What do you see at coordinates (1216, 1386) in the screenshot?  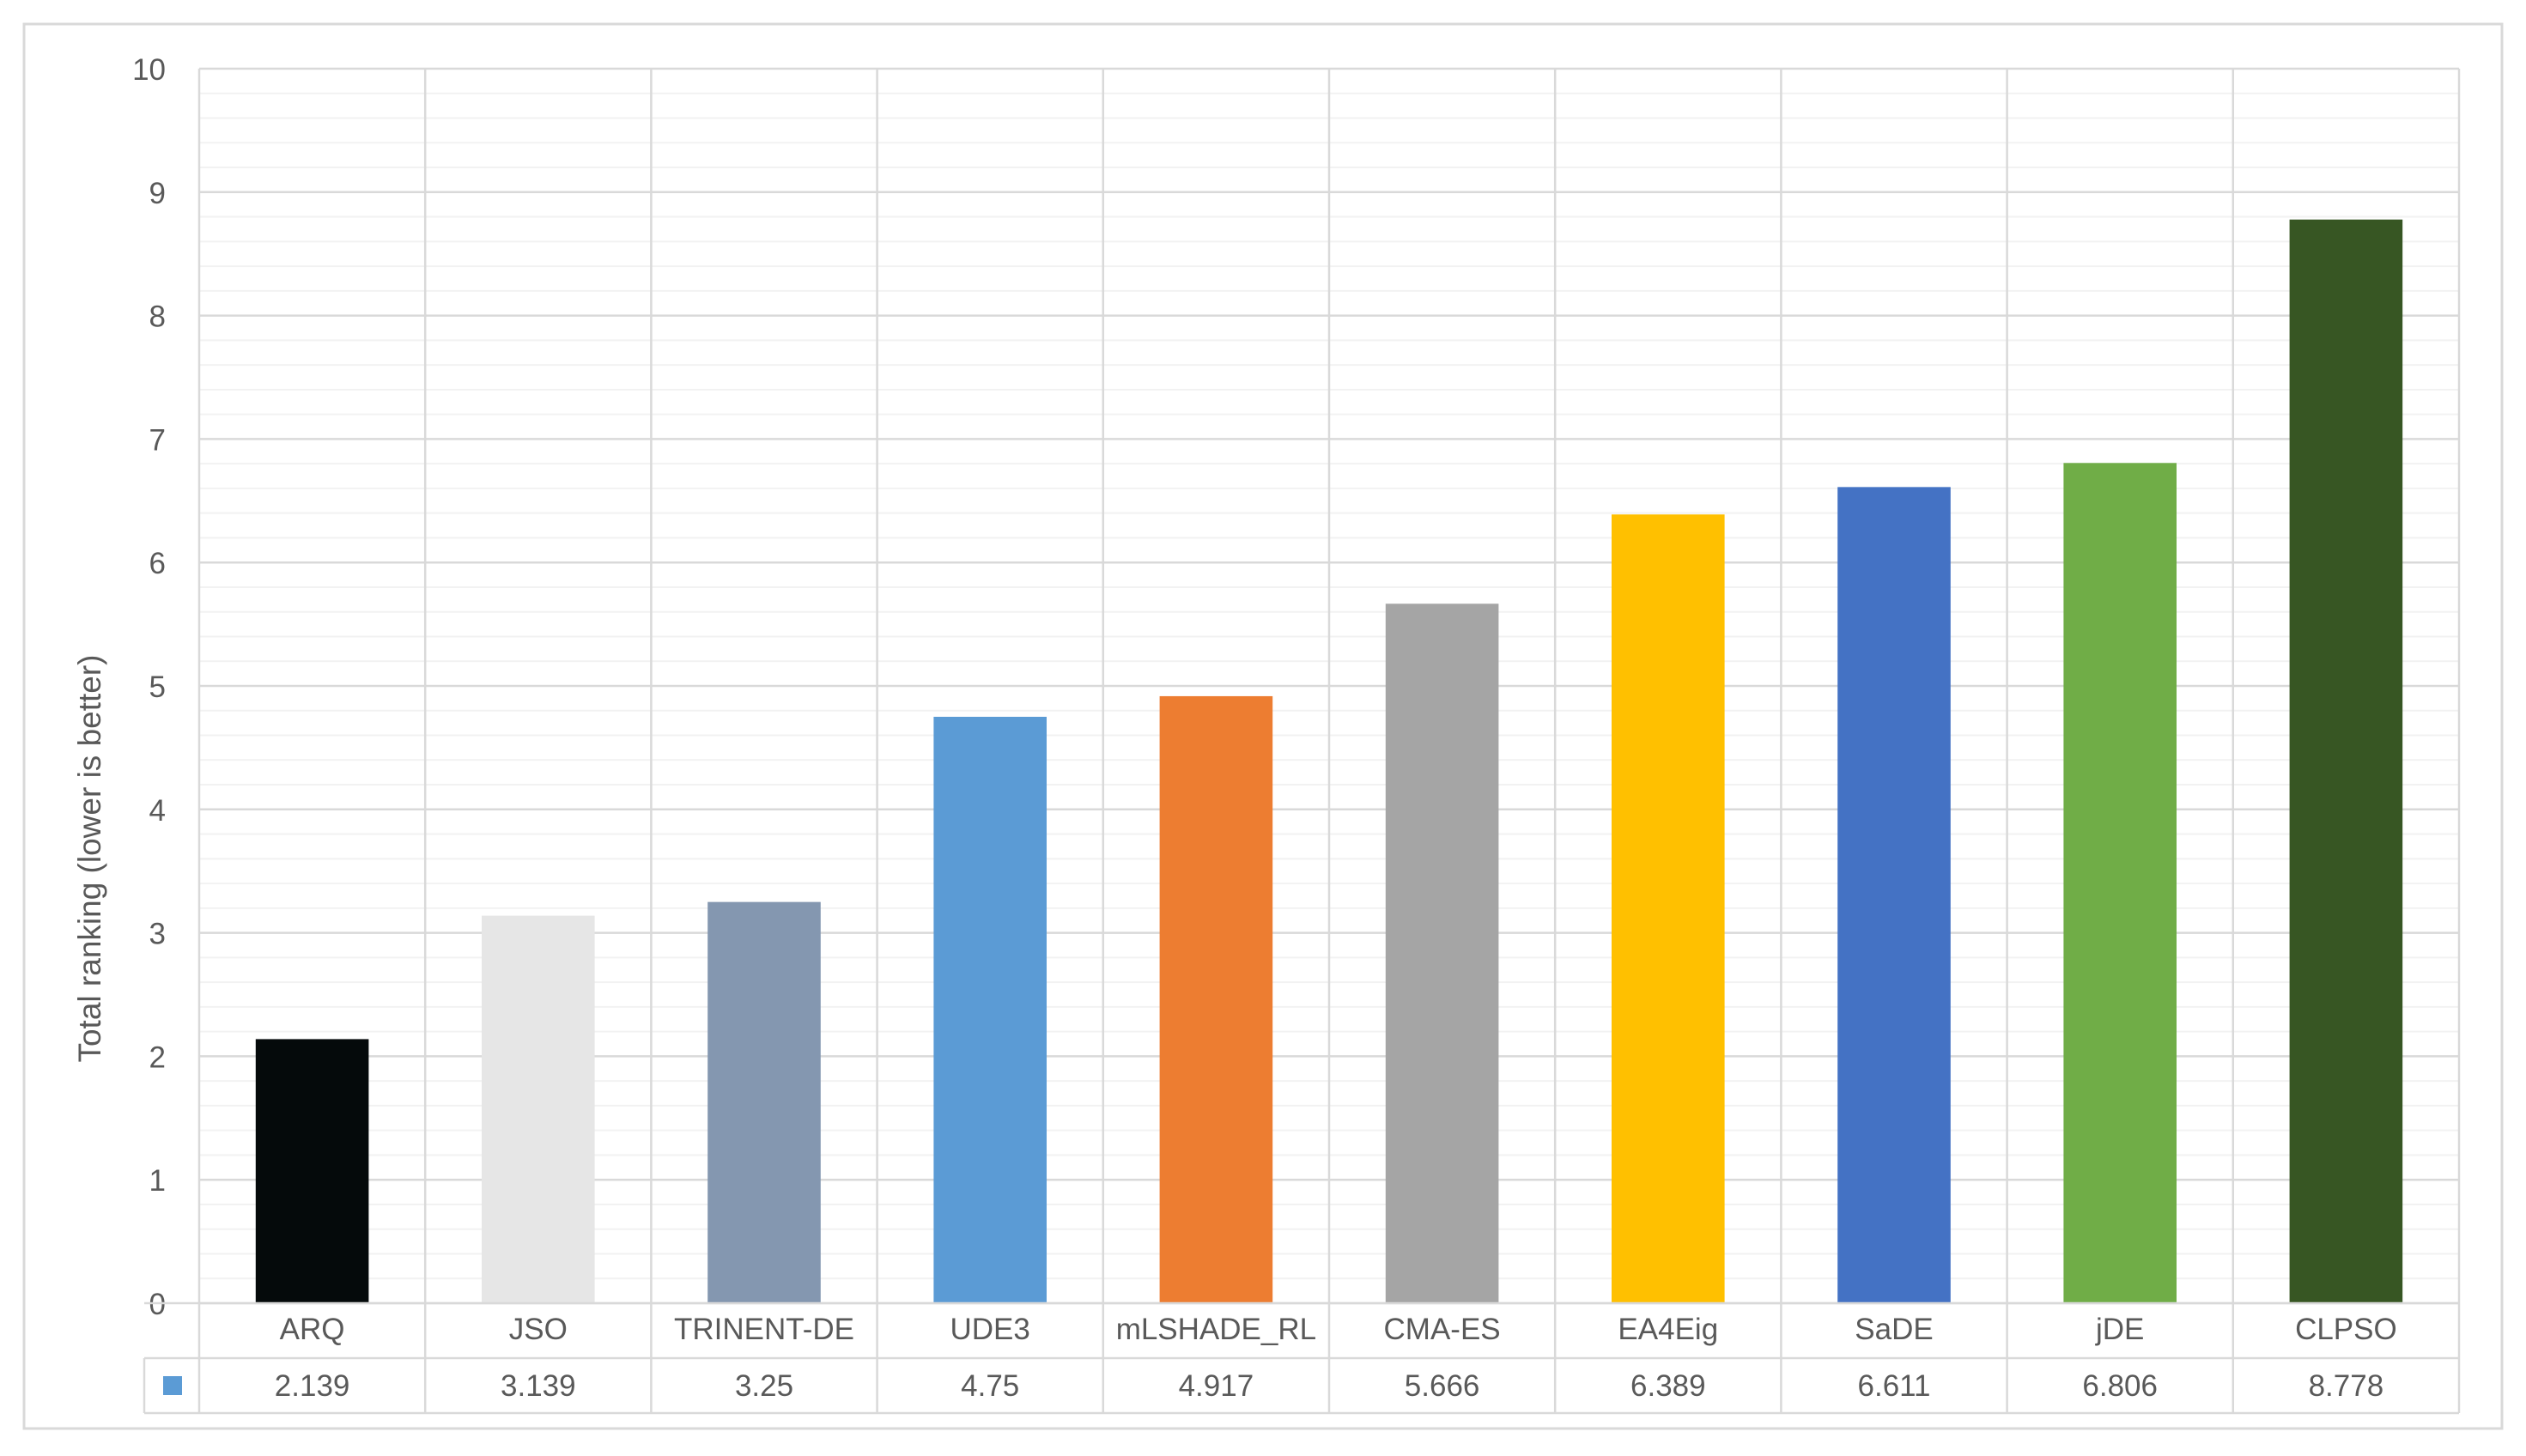 I see `data-table-value: 4.917` at bounding box center [1216, 1386].